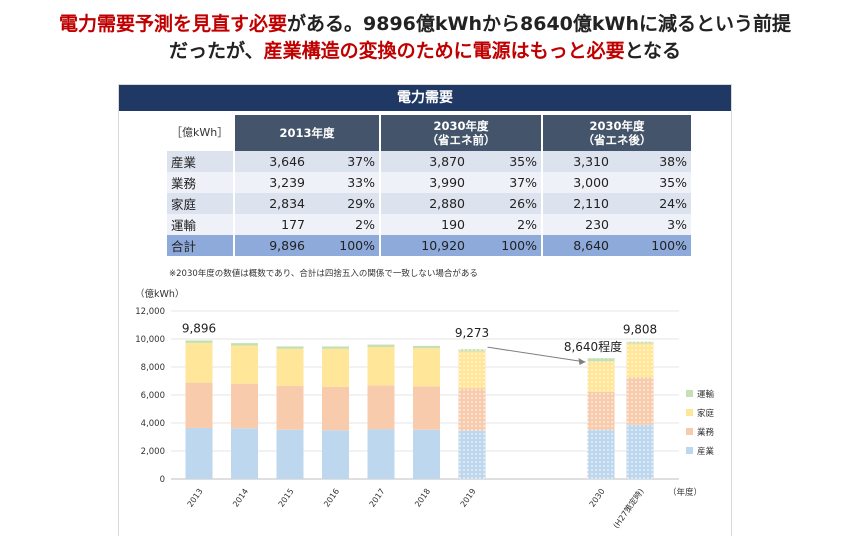 This screenshot has width=850, height=536. What do you see at coordinates (200, 224) in the screenshot?
I see `row-label: 運輸` at bounding box center [200, 224].